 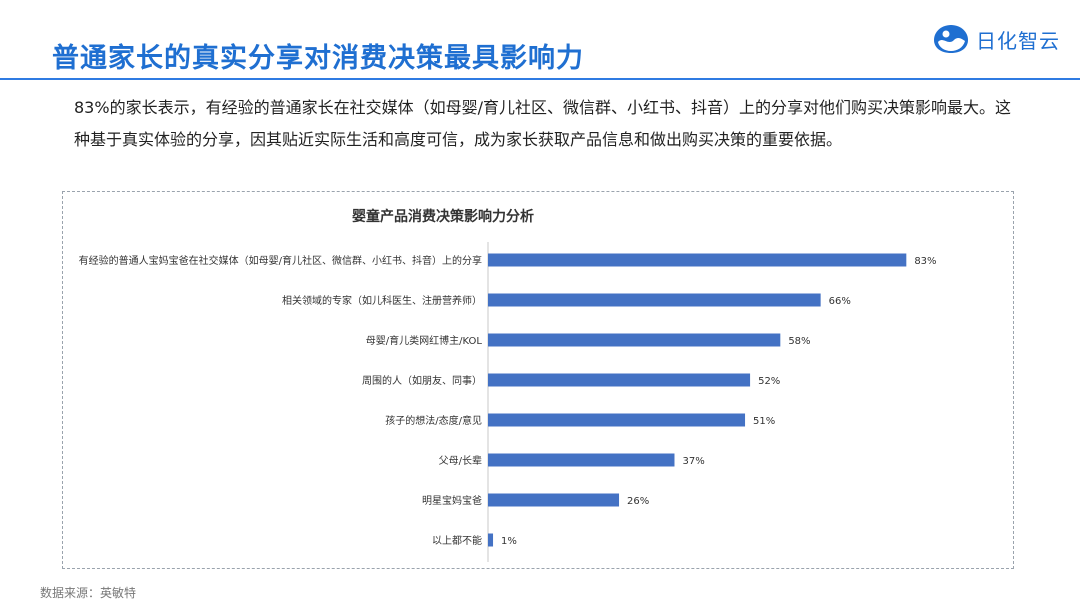 What do you see at coordinates (443, 216) in the screenshot?
I see `chart-title: 婴童产品消费决策影响力分析` at bounding box center [443, 216].